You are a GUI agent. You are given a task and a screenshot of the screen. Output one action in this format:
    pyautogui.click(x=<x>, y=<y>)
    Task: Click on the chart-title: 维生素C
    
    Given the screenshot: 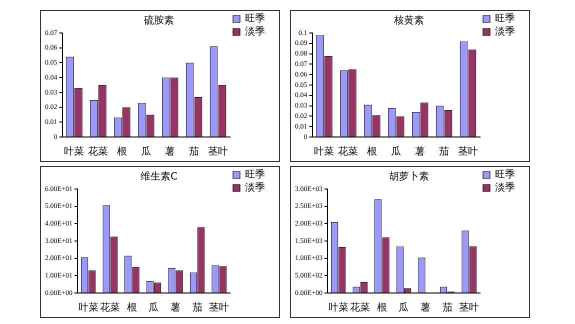 What is the action you would take?
    pyautogui.click(x=159, y=176)
    